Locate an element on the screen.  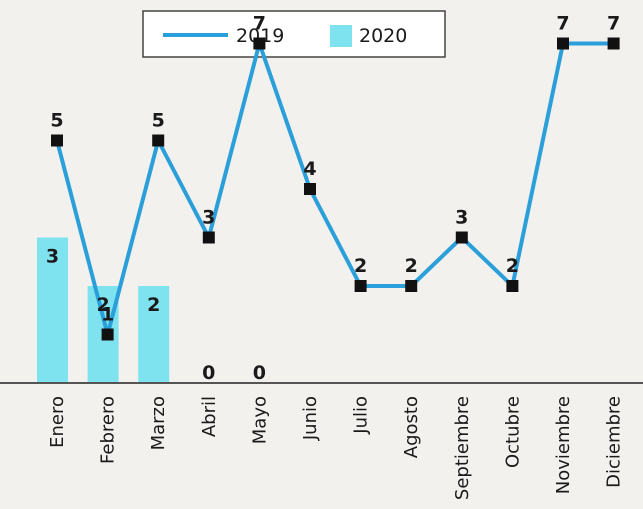
legend-swatch-2020 is located at coordinates (341, 36).